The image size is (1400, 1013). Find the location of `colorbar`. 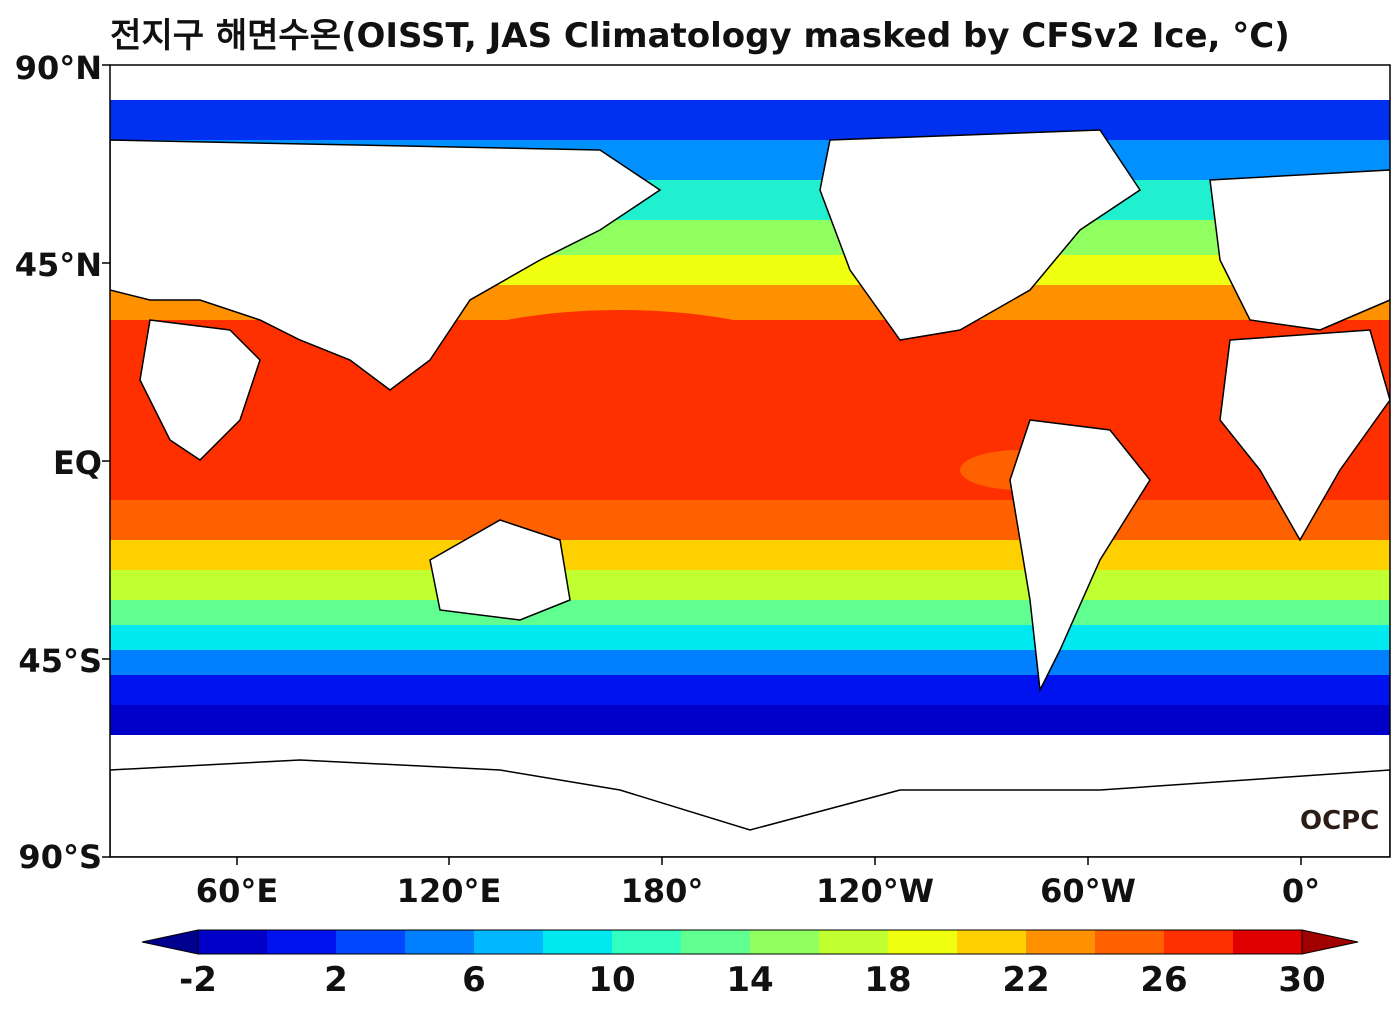

colorbar is located at coordinates (750, 942).